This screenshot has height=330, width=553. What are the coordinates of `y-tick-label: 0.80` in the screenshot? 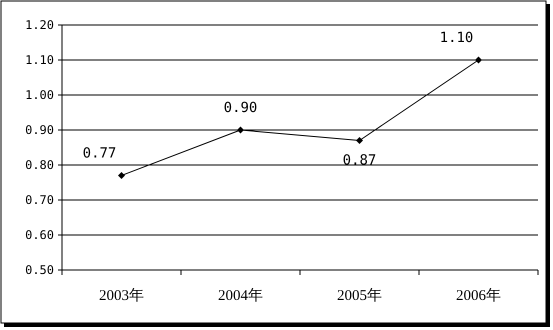 It's located at (39, 165).